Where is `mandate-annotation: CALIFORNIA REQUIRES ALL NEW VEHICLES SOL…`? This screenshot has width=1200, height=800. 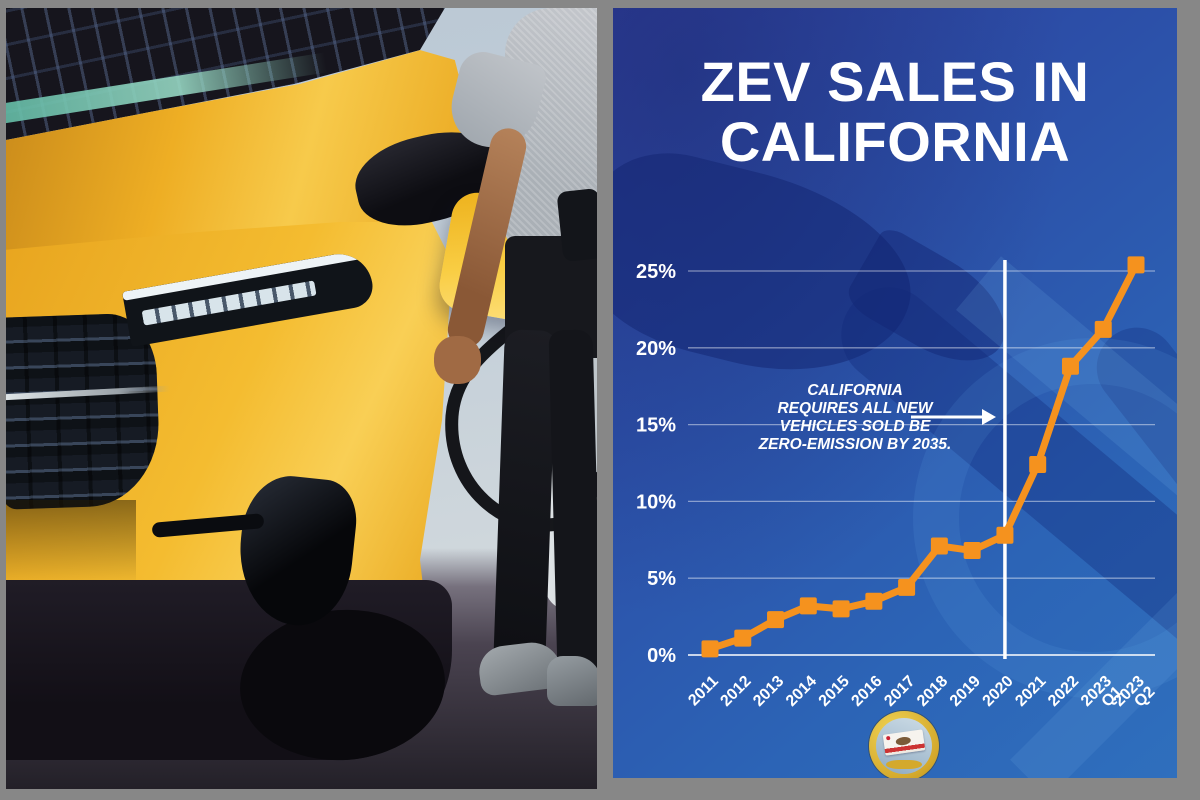 mandate-annotation: CALIFORNIA REQUIRES ALL NEW VEHICLES SOL… is located at coordinates (855, 418).